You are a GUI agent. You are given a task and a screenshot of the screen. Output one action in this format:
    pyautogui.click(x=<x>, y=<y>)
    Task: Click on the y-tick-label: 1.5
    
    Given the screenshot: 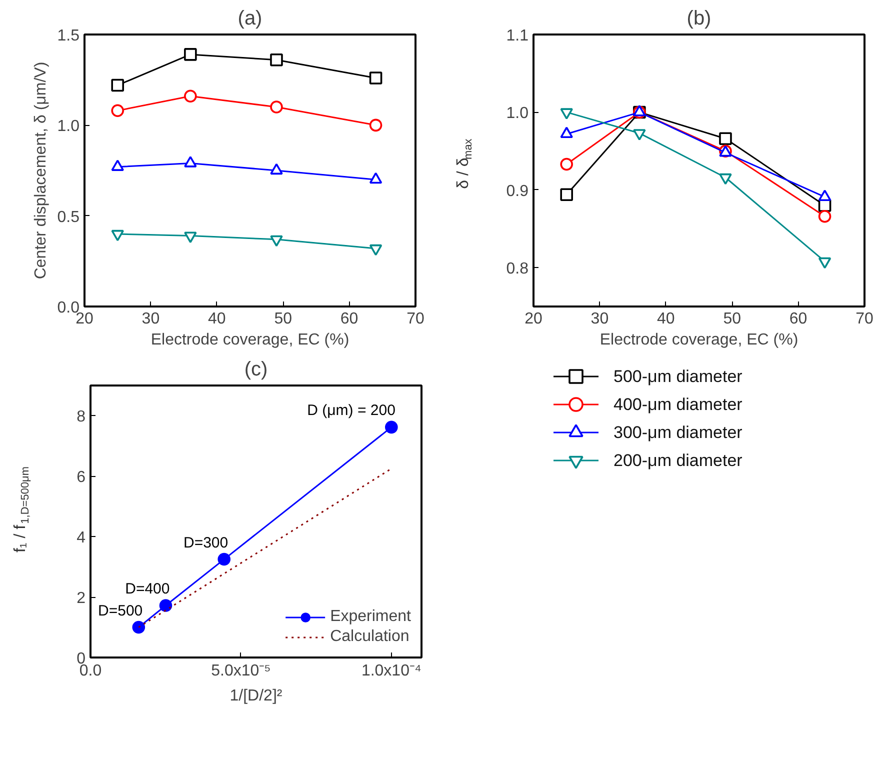 What is the action you would take?
    pyautogui.click(x=68, y=36)
    